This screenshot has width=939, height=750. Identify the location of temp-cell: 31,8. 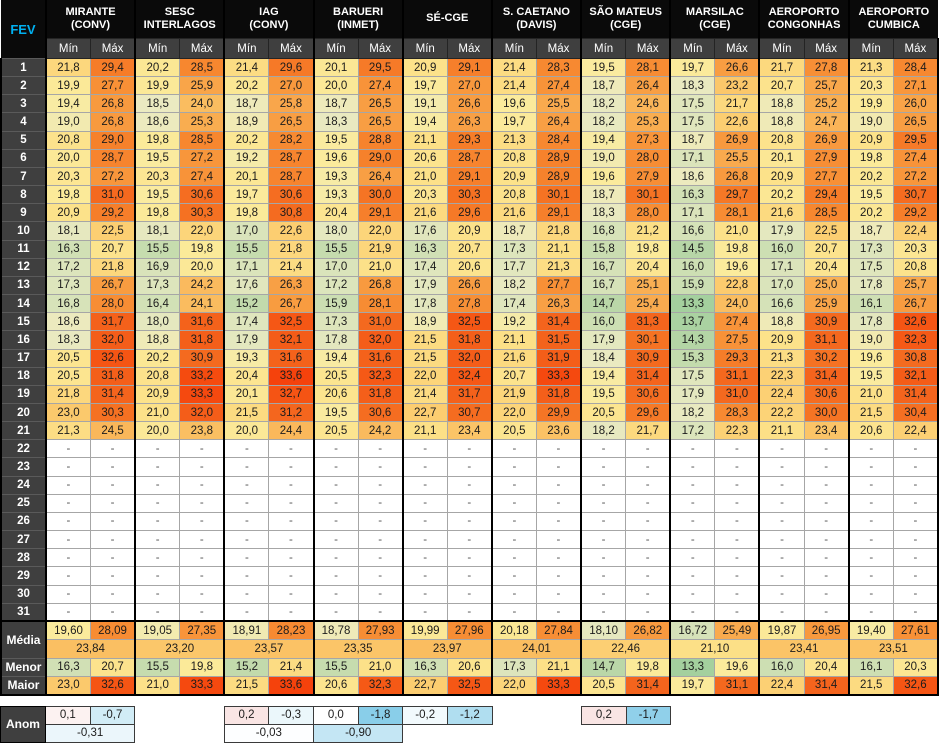
(202, 340).